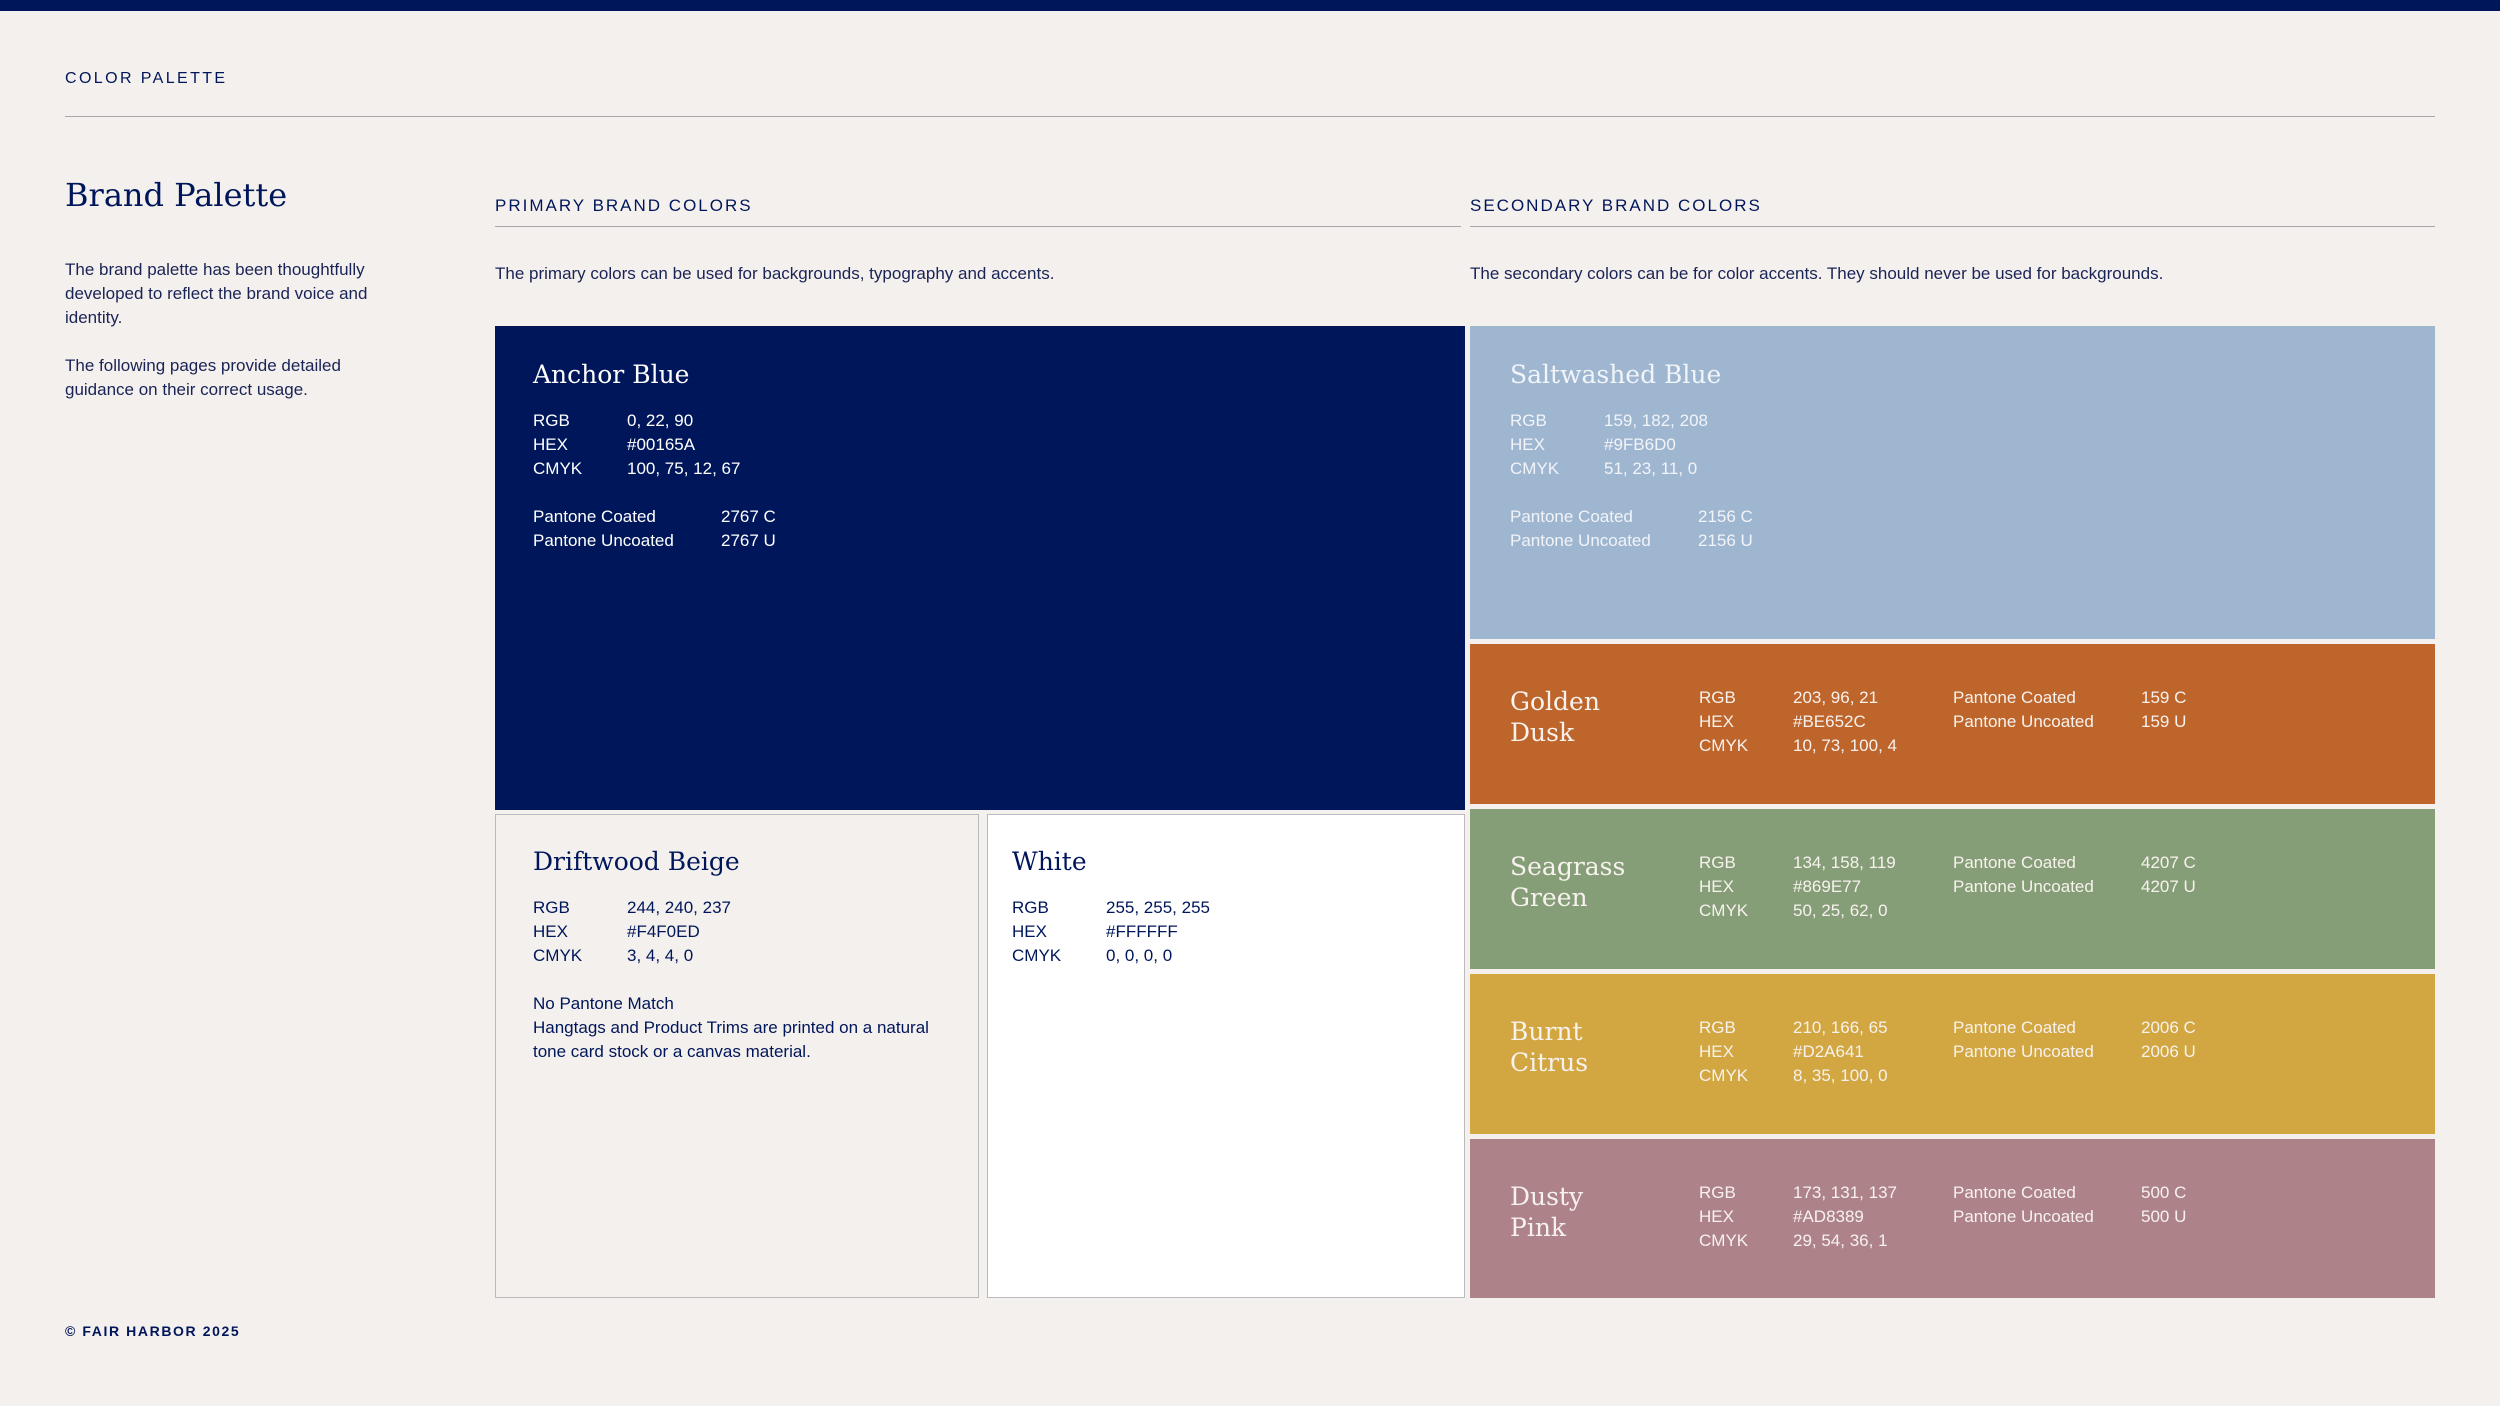 The height and width of the screenshot is (1406, 2500). I want to click on hex-value: #FFFFFF, so click(1142, 931).